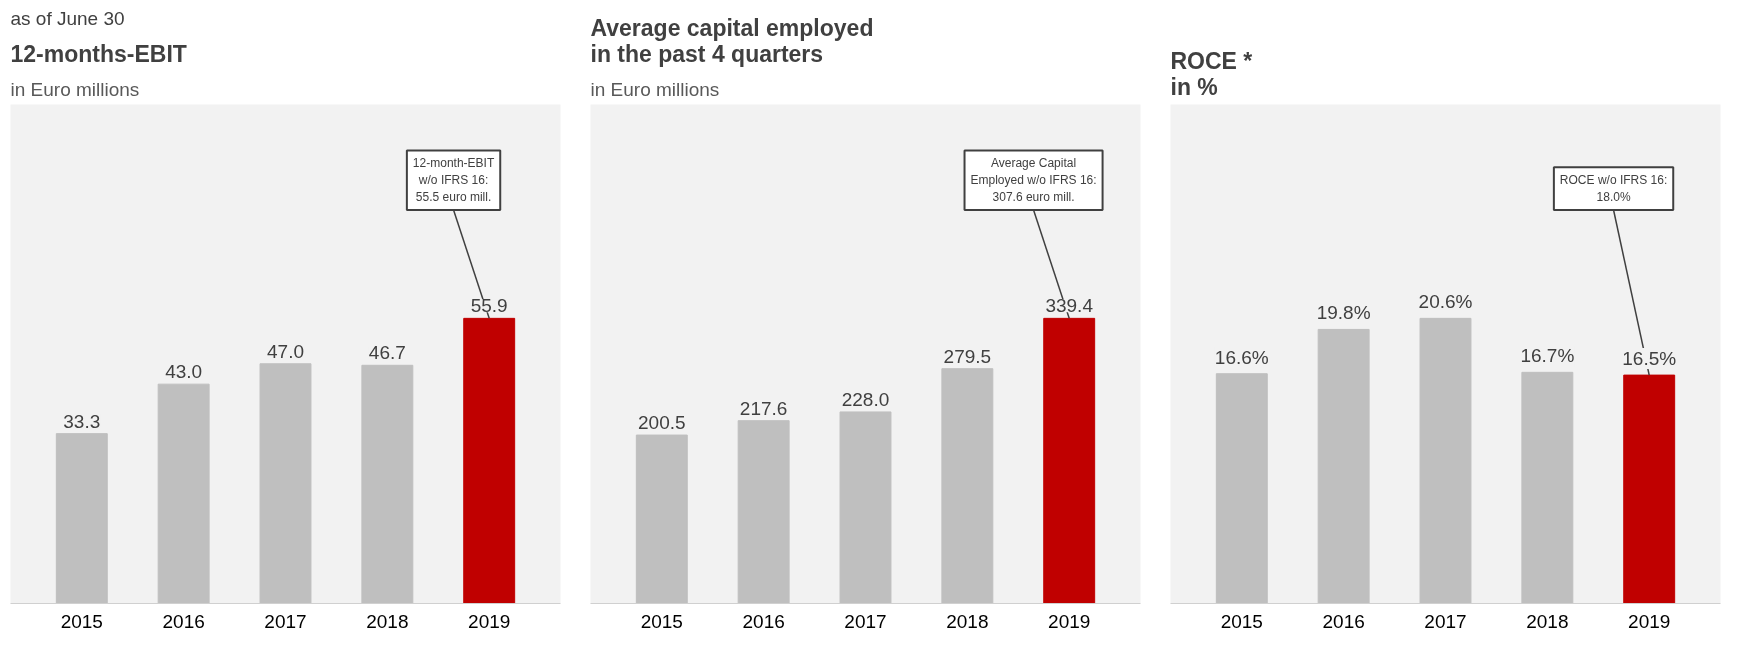  What do you see at coordinates (1069, 306) in the screenshot?
I see `data-label: 339.4` at bounding box center [1069, 306].